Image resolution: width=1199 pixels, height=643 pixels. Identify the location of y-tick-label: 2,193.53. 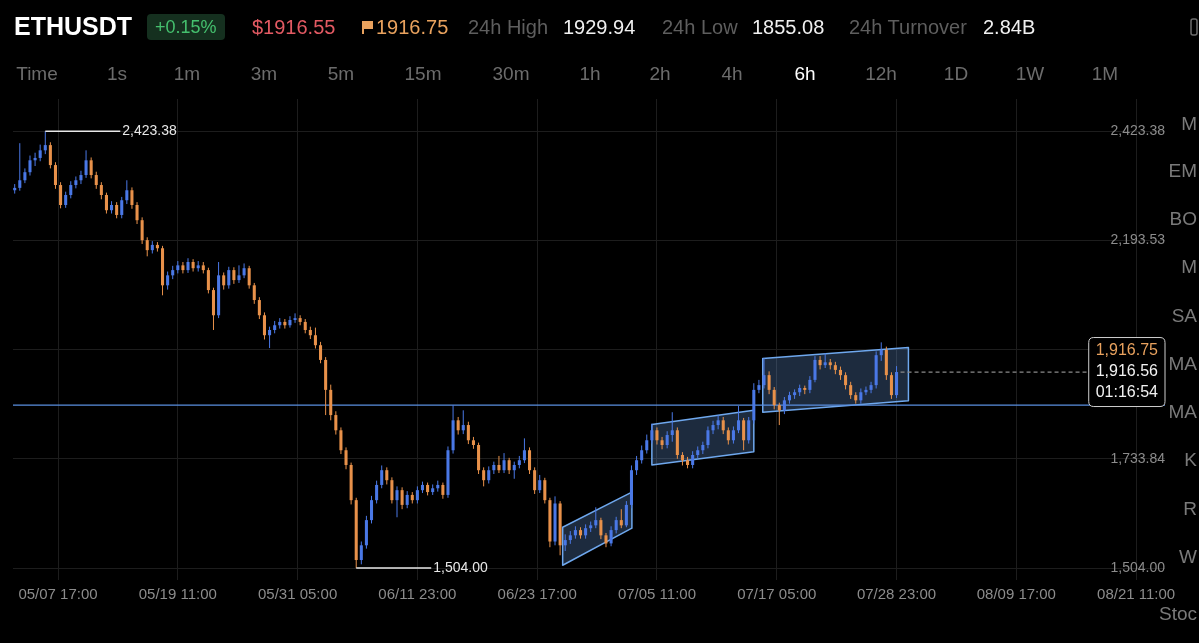
(1138, 239).